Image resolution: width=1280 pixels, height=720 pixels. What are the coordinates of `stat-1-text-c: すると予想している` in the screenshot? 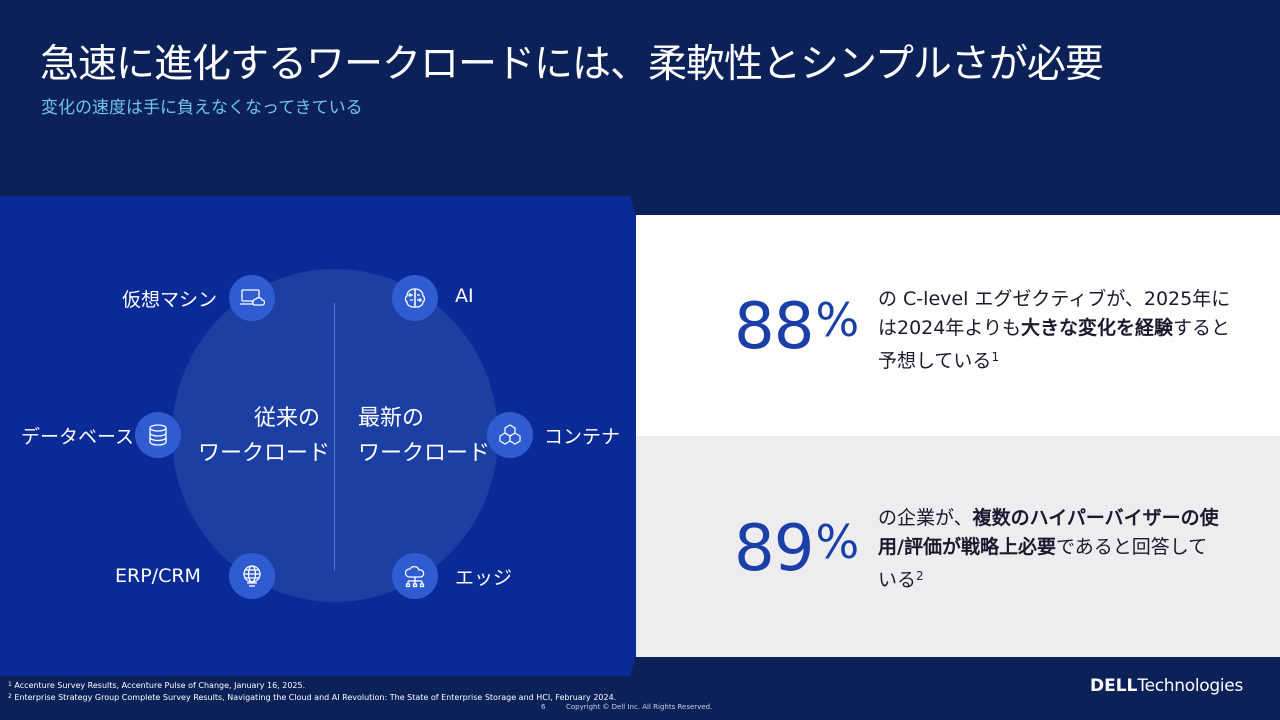 It's located at (1054, 344).